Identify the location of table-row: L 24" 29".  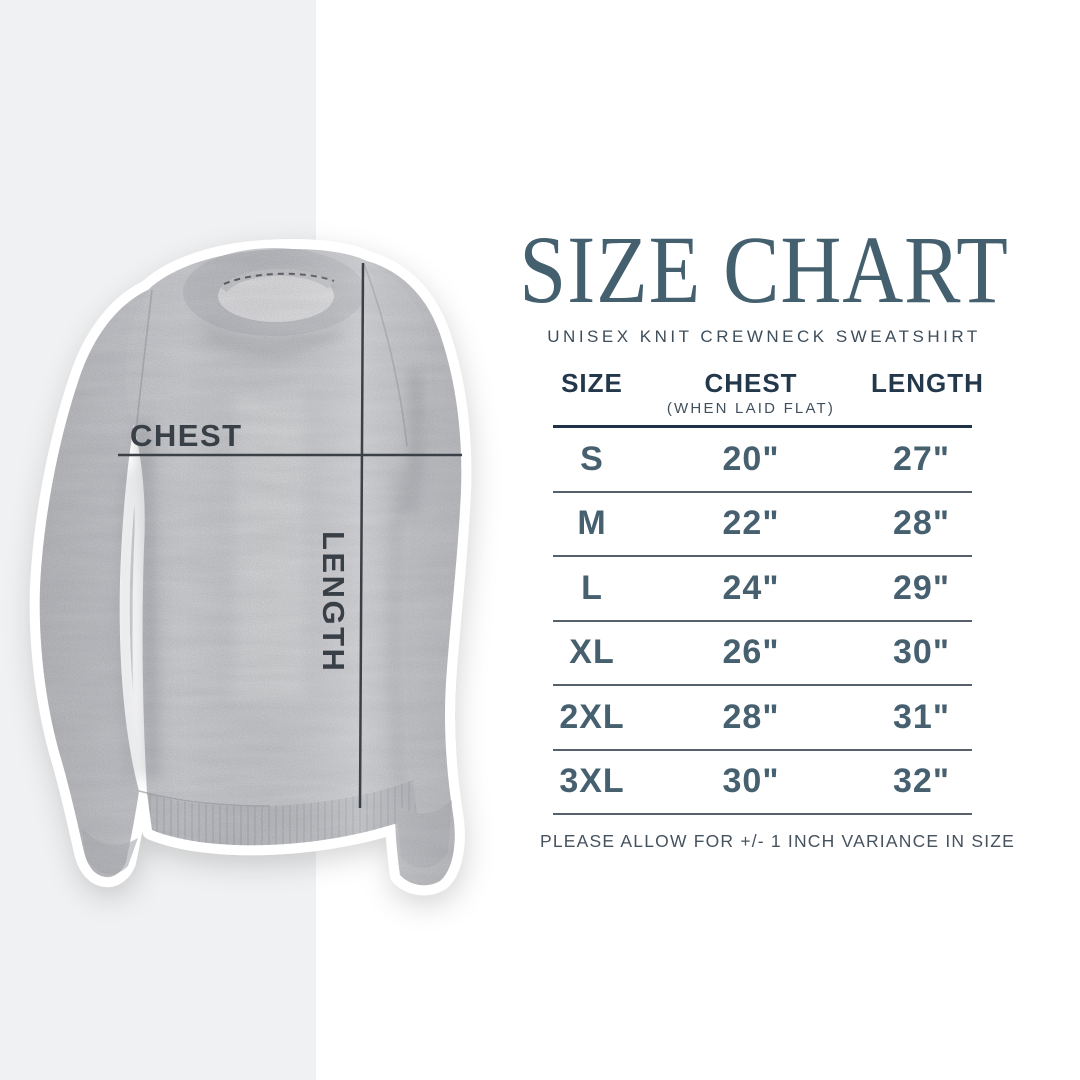
(762, 589).